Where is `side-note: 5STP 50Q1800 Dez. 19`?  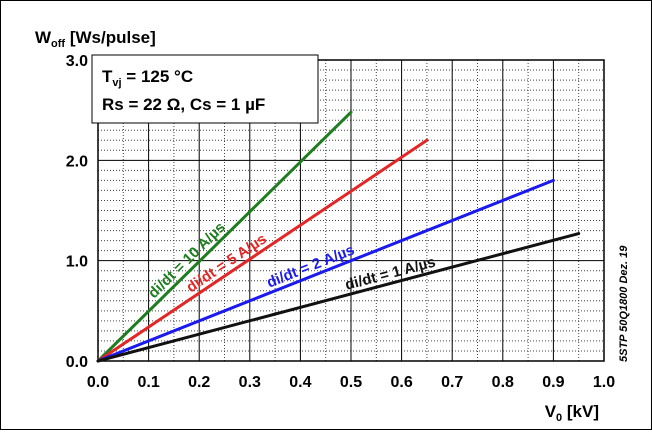 side-note: 5STP 50Q1800 Dez. 19 is located at coordinates (624, 303).